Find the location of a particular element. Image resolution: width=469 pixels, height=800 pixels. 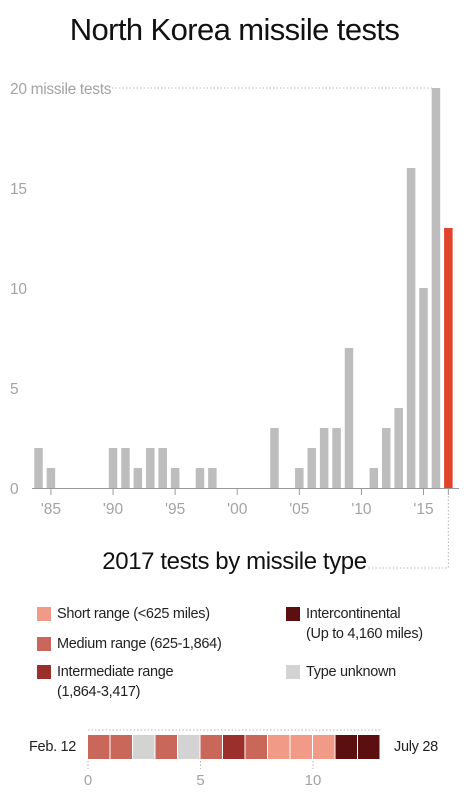

legend-item-icbm: Intercontinental (Up to 4,160 miles) is located at coordinates (354, 624).